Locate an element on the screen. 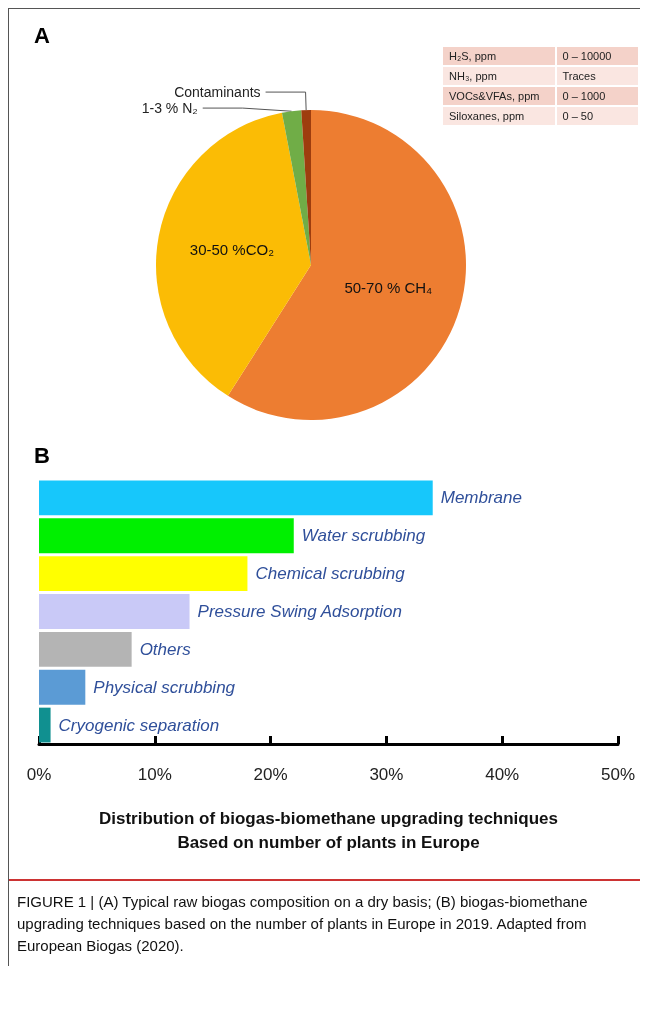  chart-title: B is located at coordinates (42, 455).